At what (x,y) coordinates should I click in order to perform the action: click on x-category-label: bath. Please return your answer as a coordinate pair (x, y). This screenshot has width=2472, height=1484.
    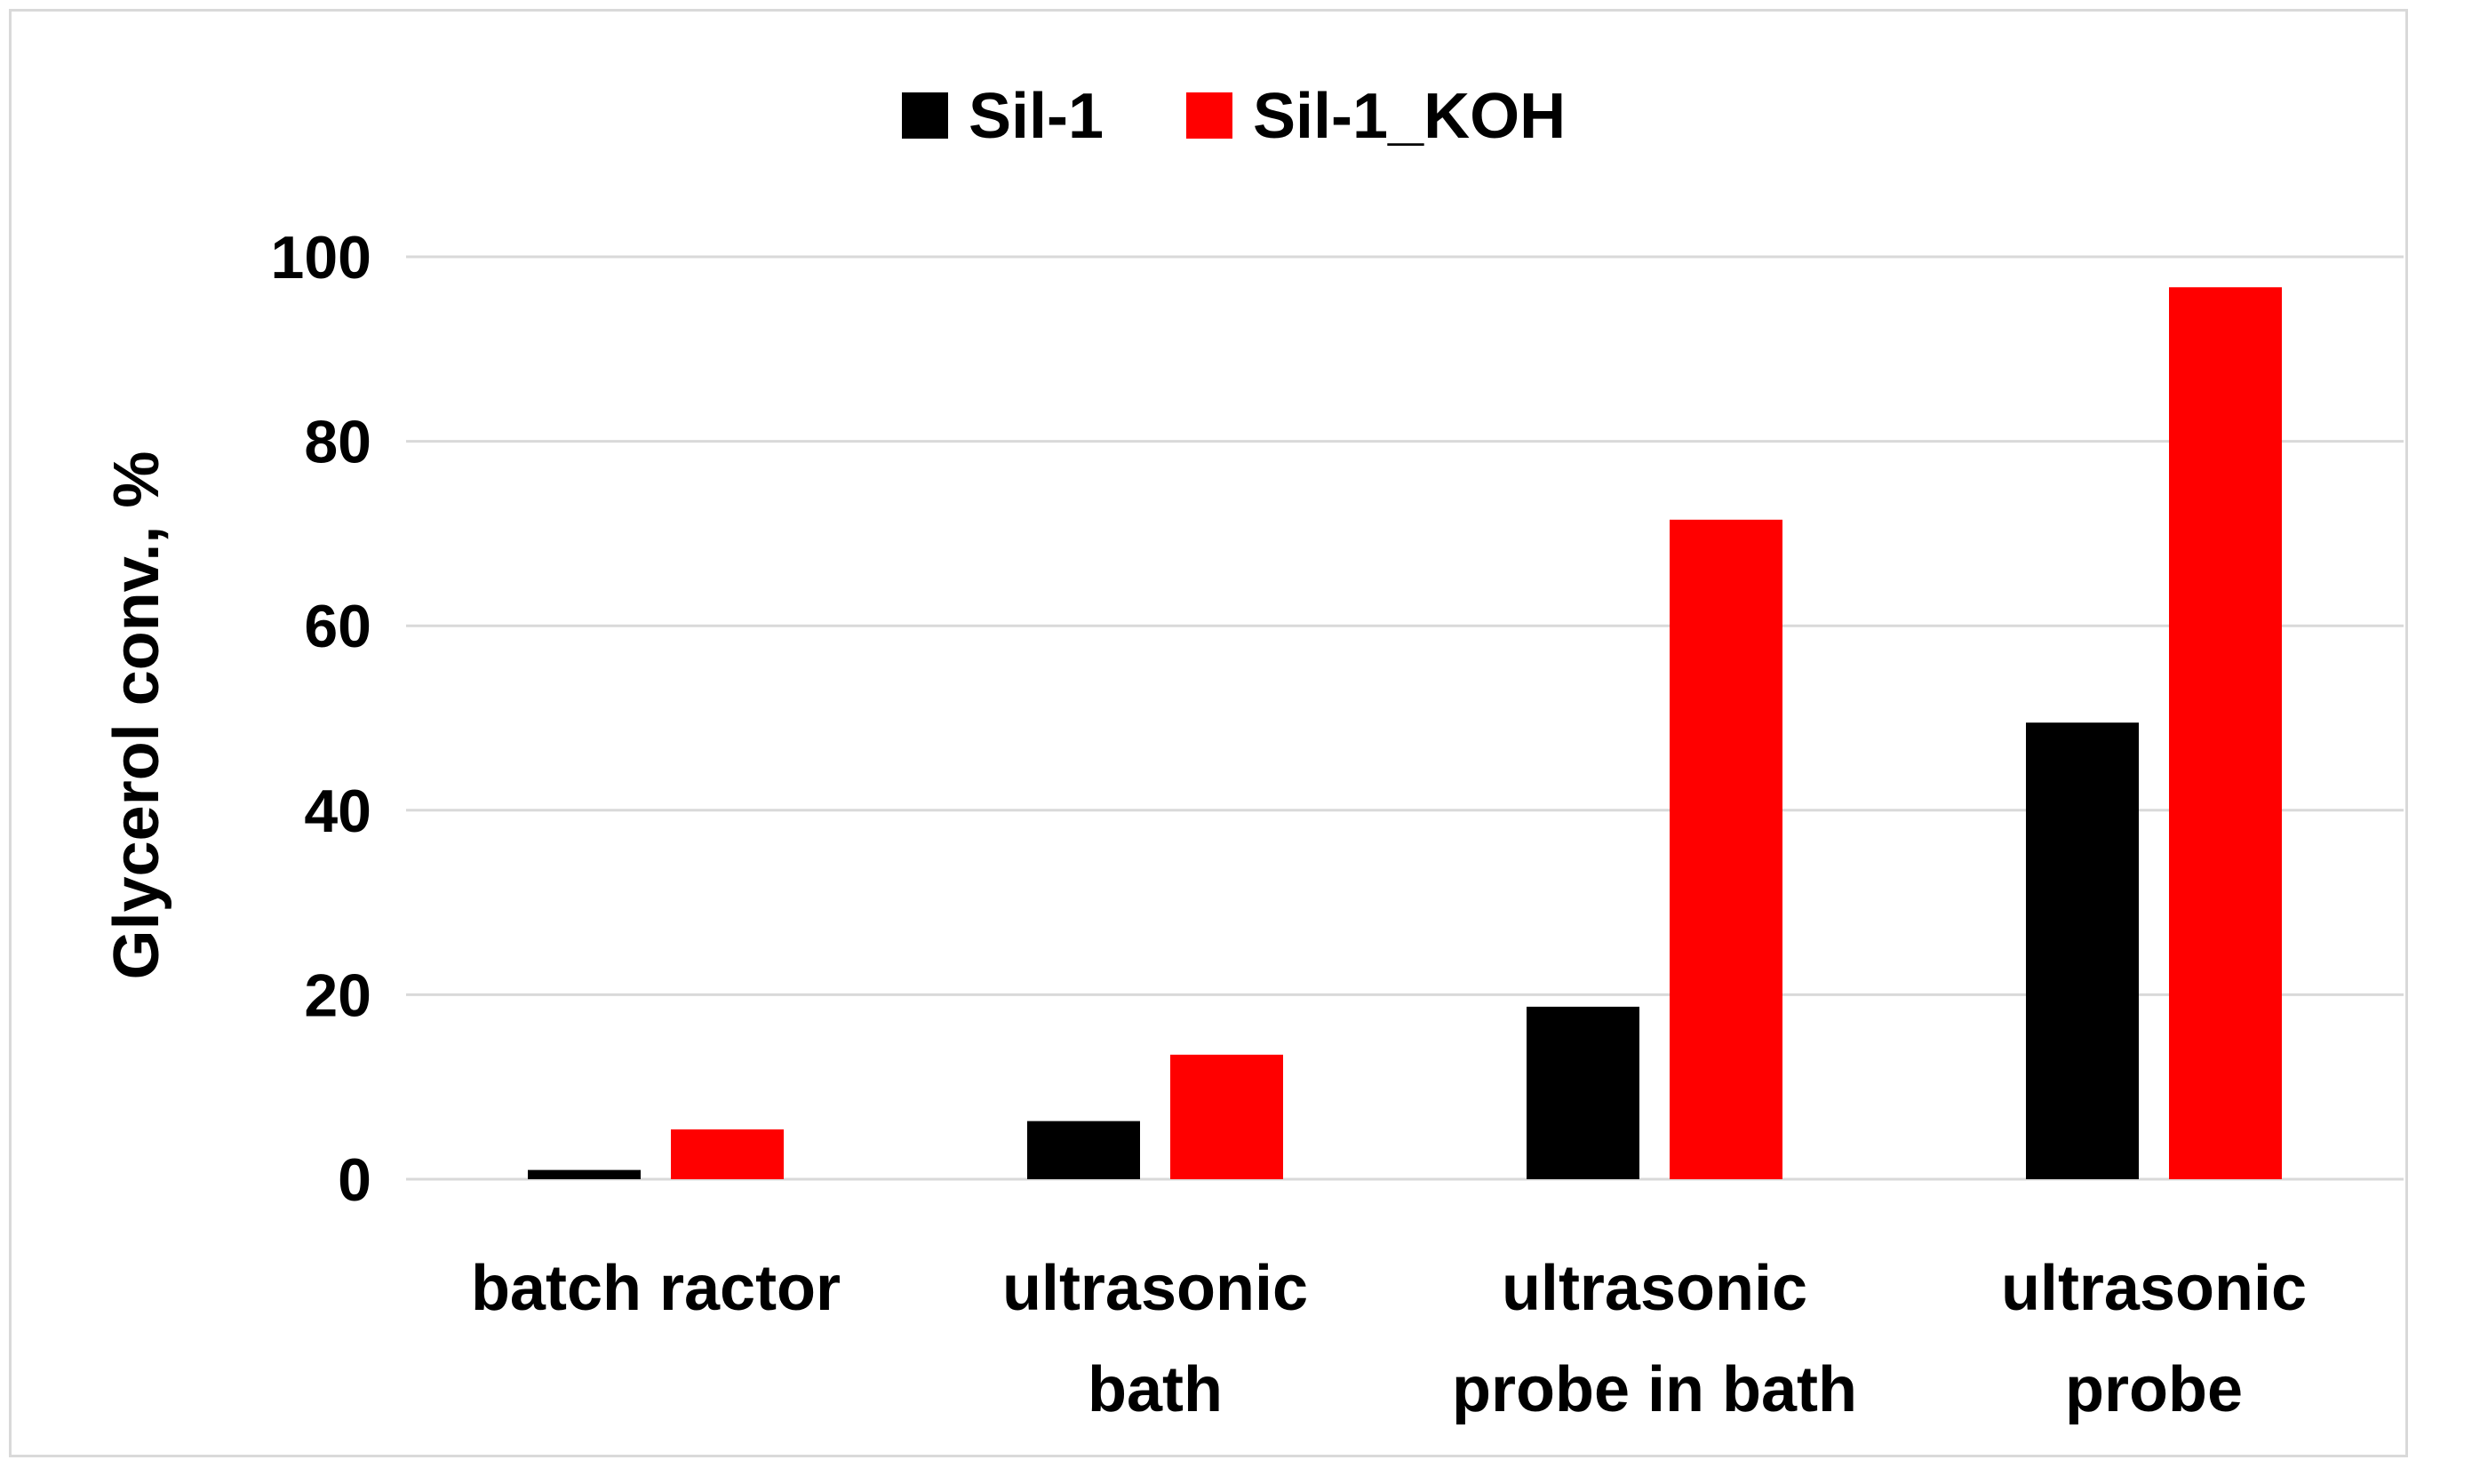
    Looking at the image, I should click on (1155, 1390).